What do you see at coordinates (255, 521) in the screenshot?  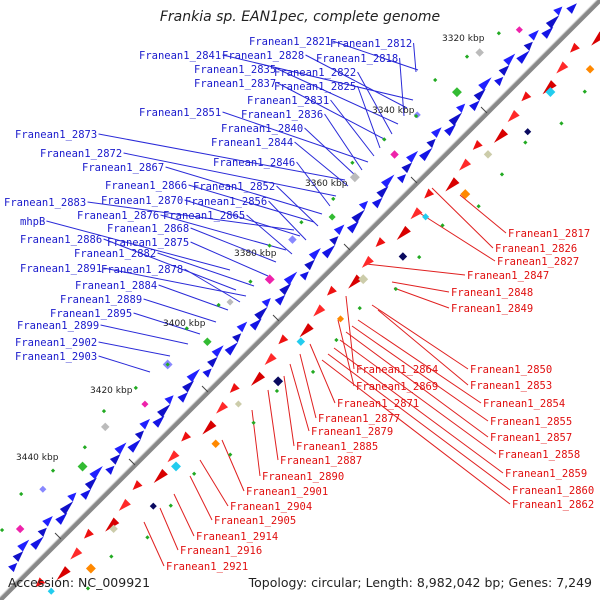 I see `gene-label-reverse: Franean1_2905` at bounding box center [255, 521].